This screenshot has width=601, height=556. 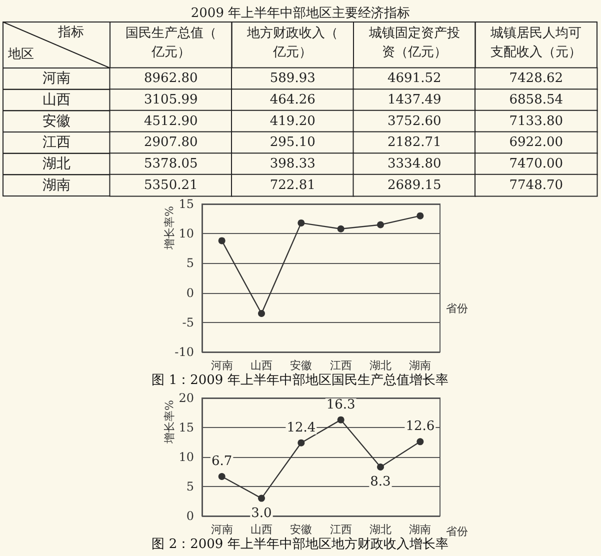 What do you see at coordinates (414, 43) in the screenshot?
I see `x-tick-label: 城镇固定资产投资（亿元）` at bounding box center [414, 43].